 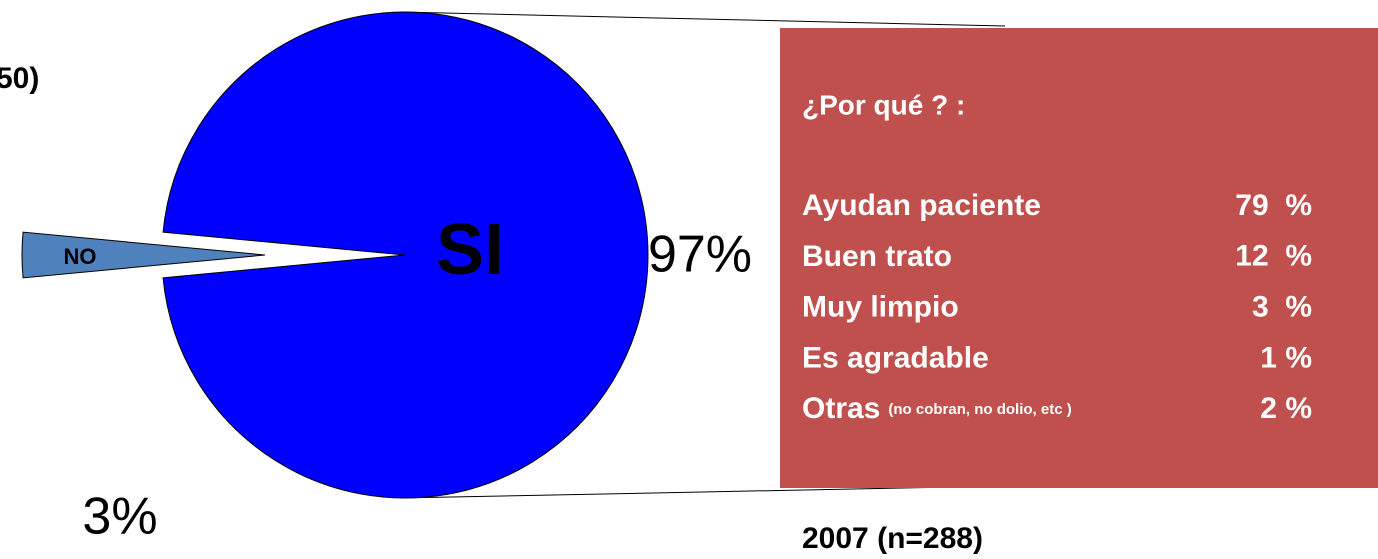 I want to click on reason-label: Otras (no cobran, no dolio, etc ), so click(x=937, y=408).